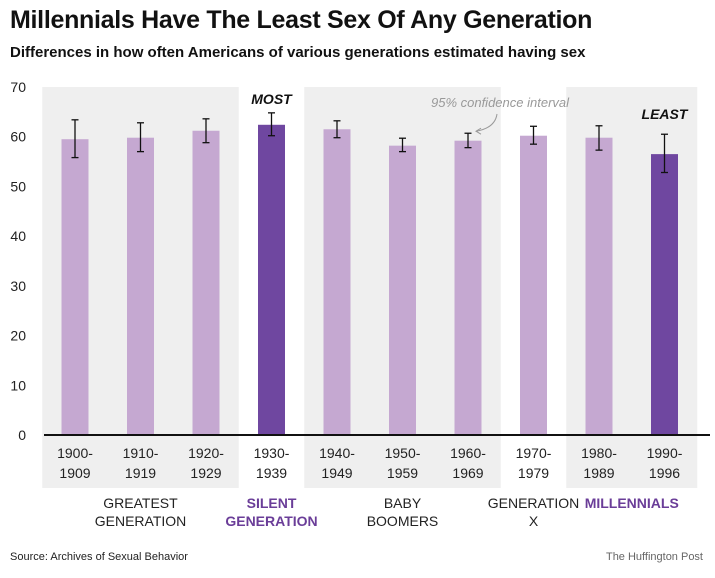 This screenshot has width=715, height=578. Describe the element at coordinates (141, 521) in the screenshot. I see `generation-label-0-line2: GENERATION` at that location.